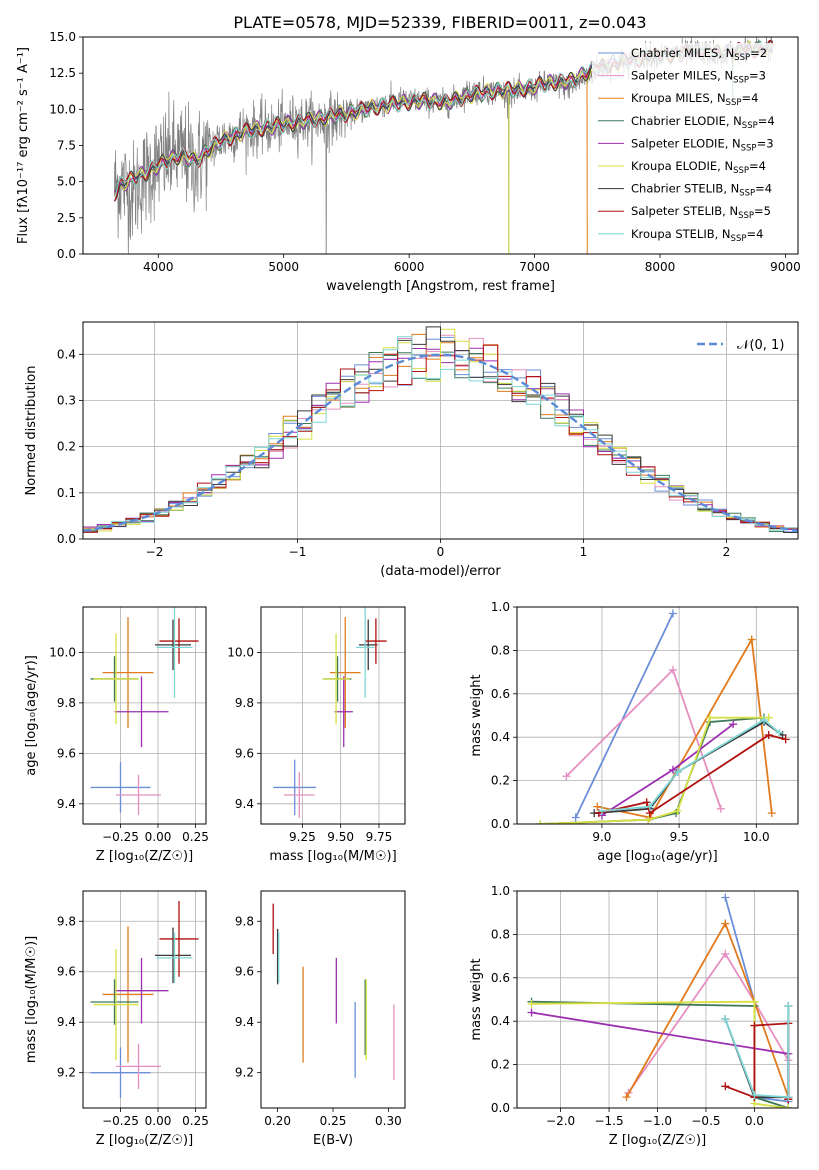 Image resolution: width=819 pixels, height=1170 pixels. Describe the element at coordinates (340, 837) in the screenshot. I see `x-tick-label: 9.50` at that location.